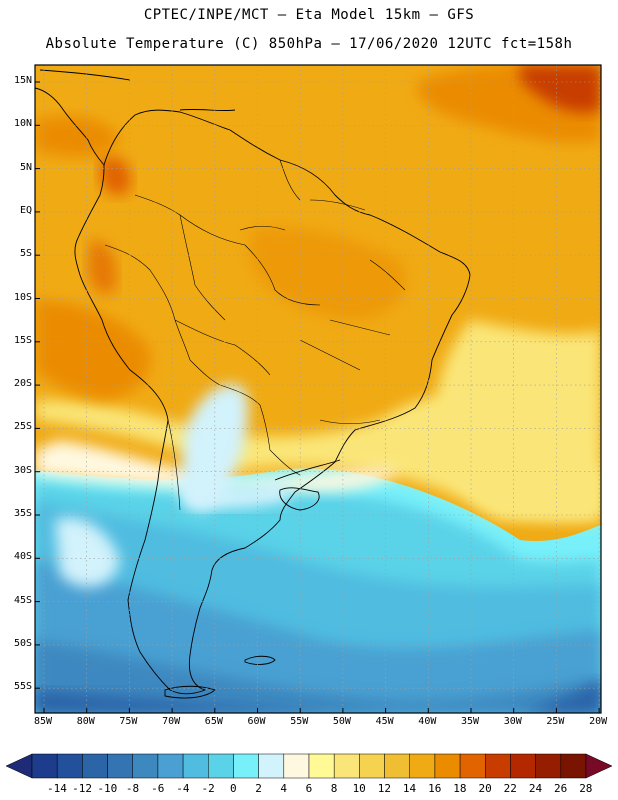  I want to click on lat-label: 45S, so click(22, 600).